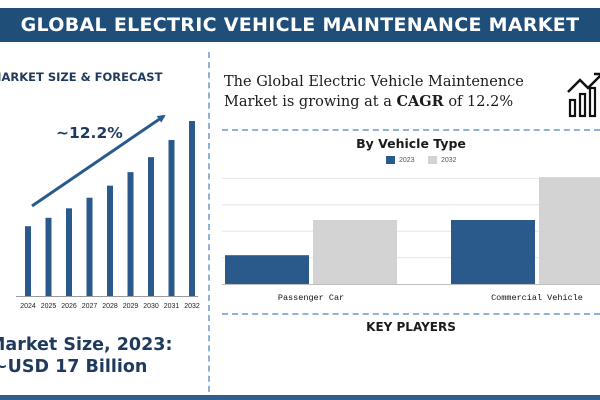 Image resolution: width=600 pixels, height=400 pixels. Describe the element at coordinates (411, 143) in the screenshot. I see `vehicle-type-chart-title: By Vehicle Type` at that location.